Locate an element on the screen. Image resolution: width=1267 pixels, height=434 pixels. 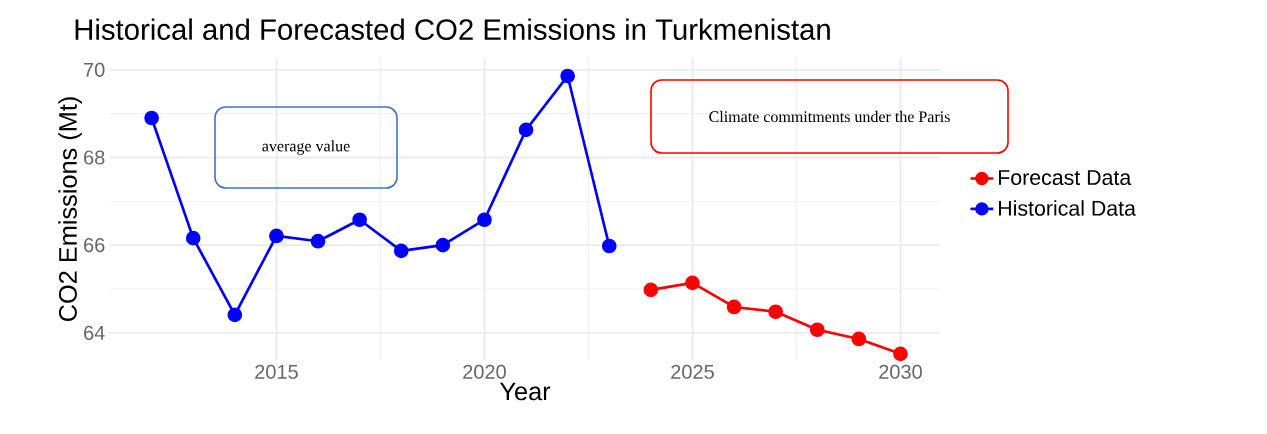
x-tick-label: 2020 is located at coordinates (484, 371).